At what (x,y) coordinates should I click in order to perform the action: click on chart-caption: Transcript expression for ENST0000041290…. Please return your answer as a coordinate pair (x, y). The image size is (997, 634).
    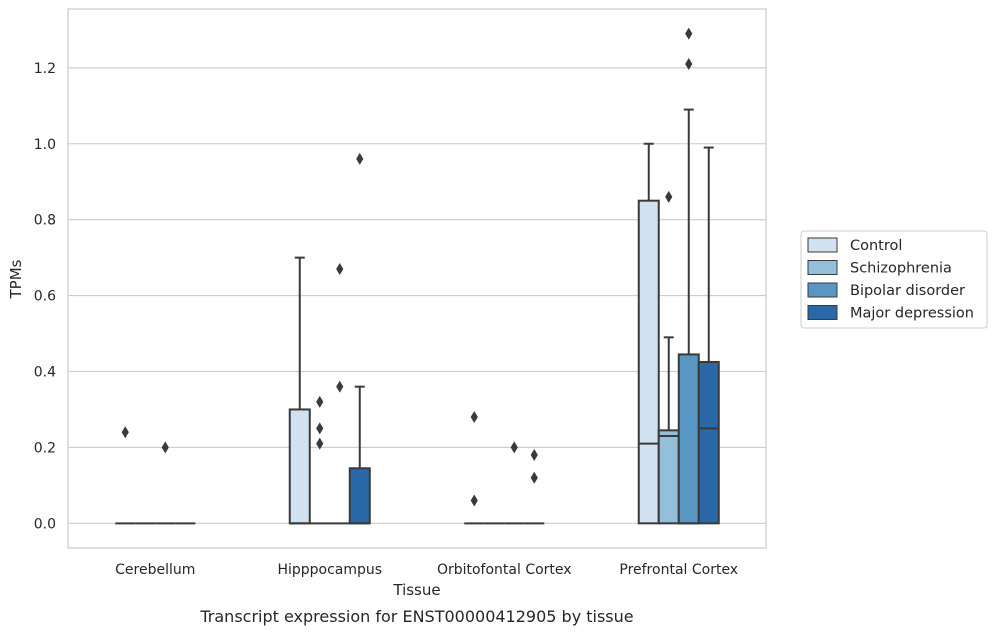
    Looking at the image, I should click on (416, 616).